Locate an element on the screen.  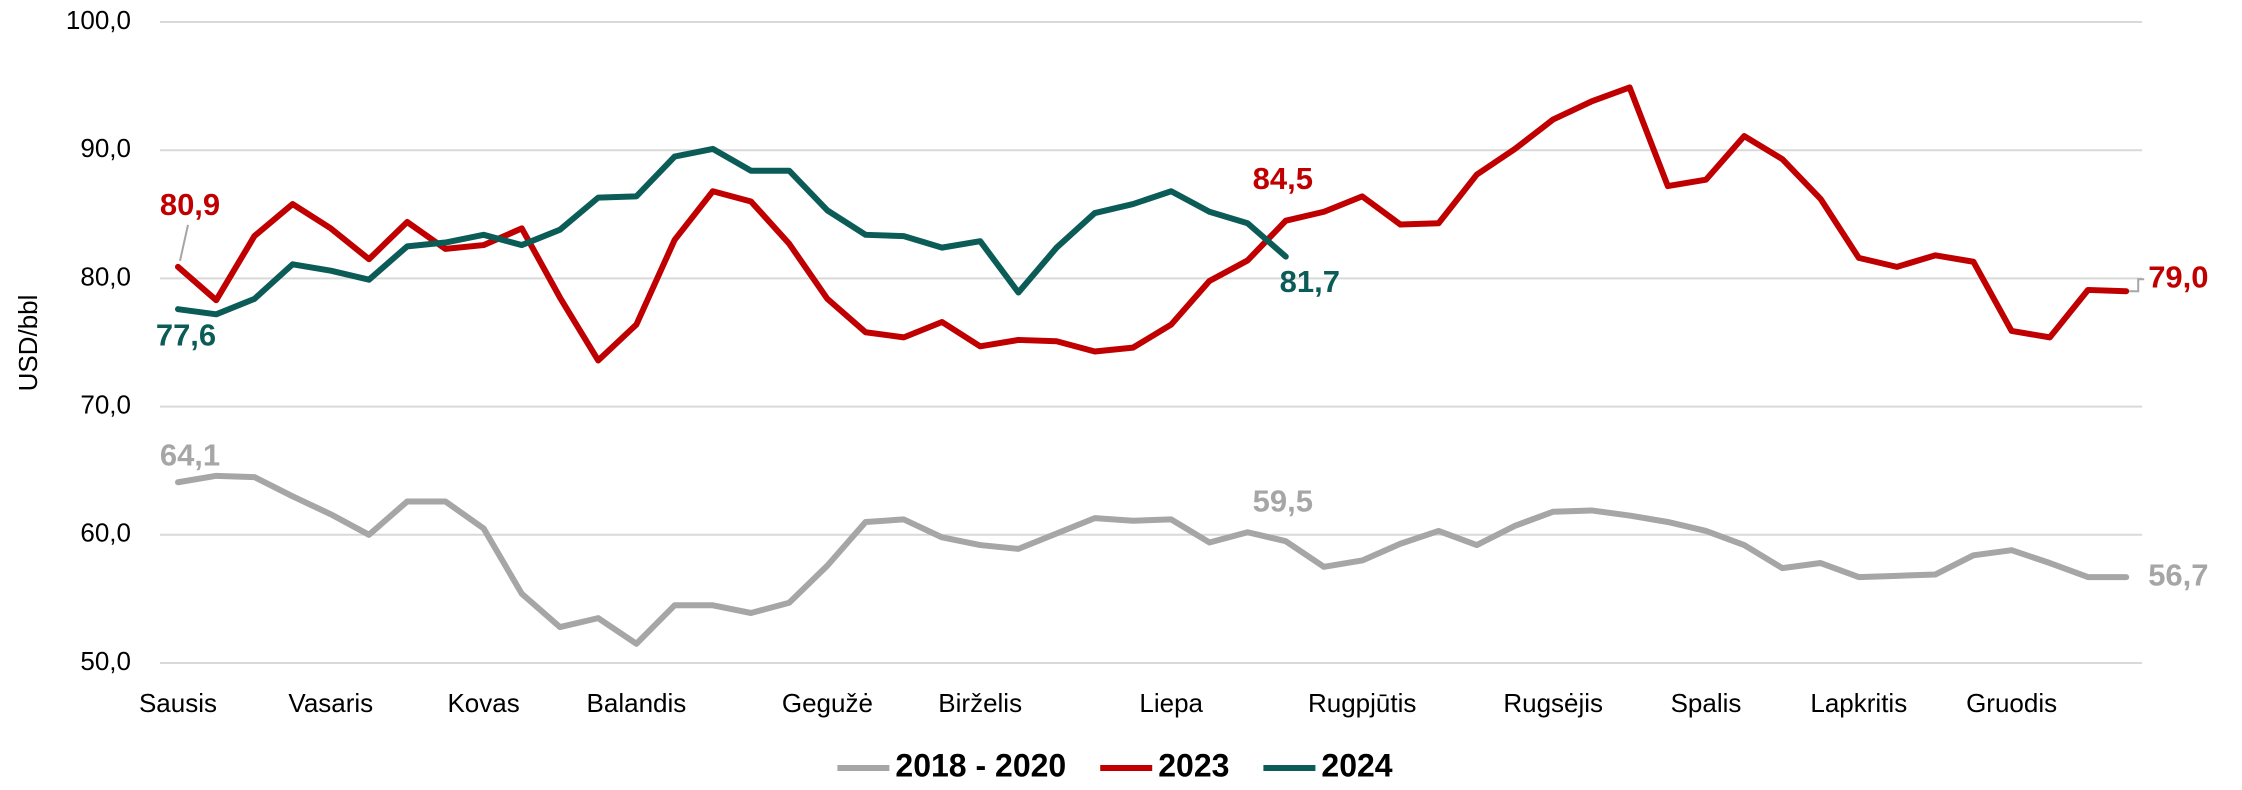
legend-label: 2024 is located at coordinates (1356, 765).